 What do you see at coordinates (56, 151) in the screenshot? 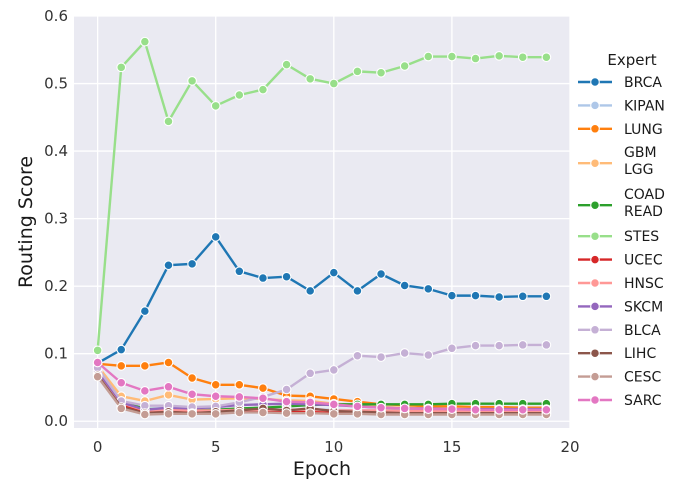
I see `y-tick-label: 0.4` at bounding box center [56, 151].